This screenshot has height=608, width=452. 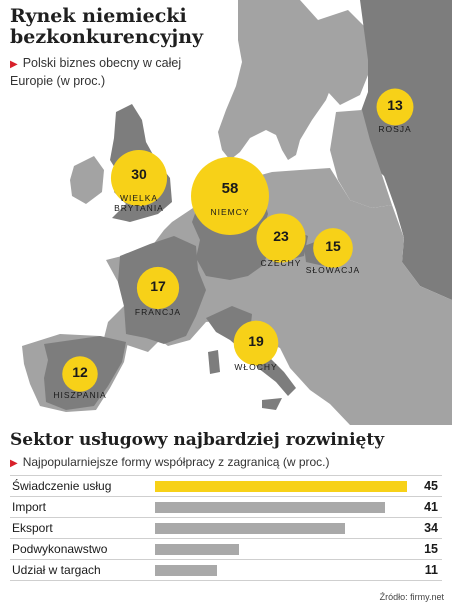 I want to click on bubble-label-6: ROSJA, so click(x=394, y=129).